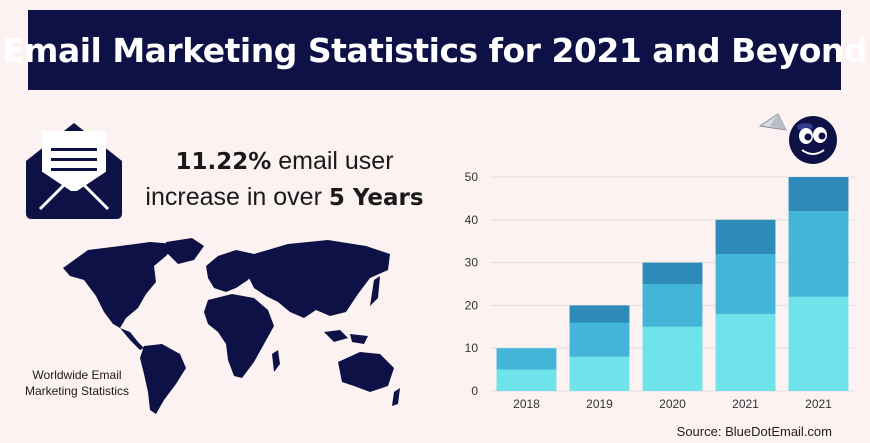 The width and height of the screenshot is (870, 443). What do you see at coordinates (474, 391) in the screenshot?
I see `y-tick-label: 0` at bounding box center [474, 391].